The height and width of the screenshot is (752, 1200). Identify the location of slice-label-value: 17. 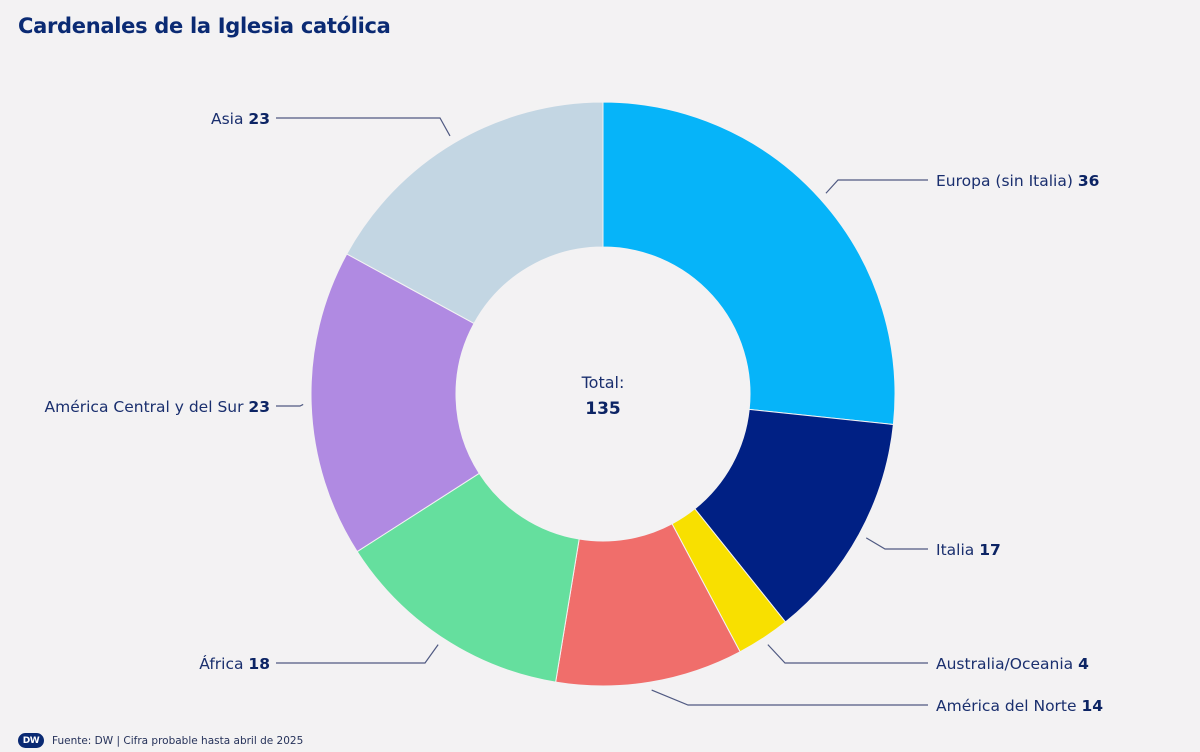
(990, 550).